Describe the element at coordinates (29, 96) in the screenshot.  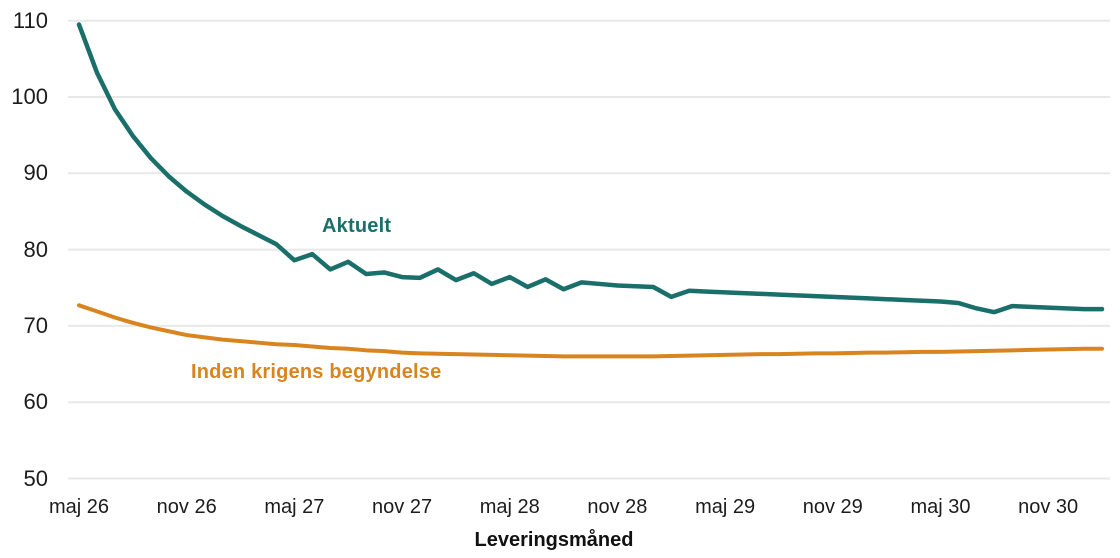
I see `y-tick-label: 100` at that location.